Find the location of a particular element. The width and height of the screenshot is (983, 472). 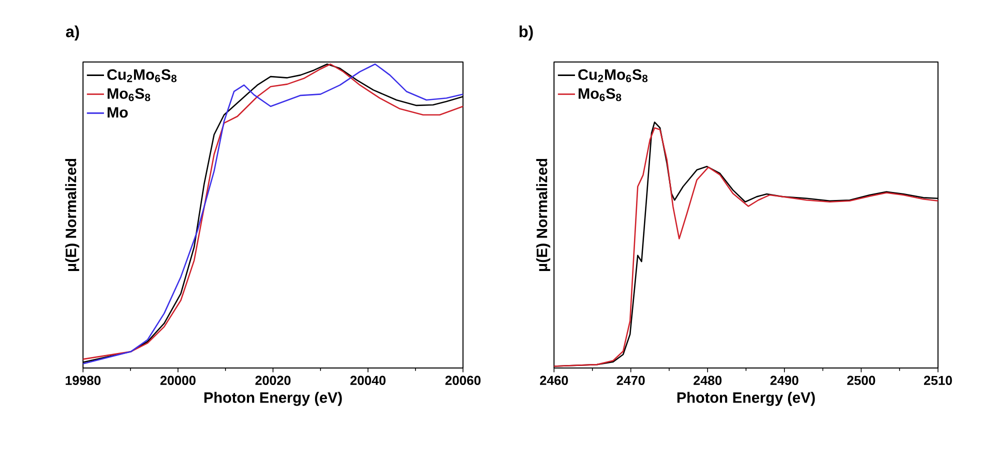

chart-title: b) is located at coordinates (526, 33).